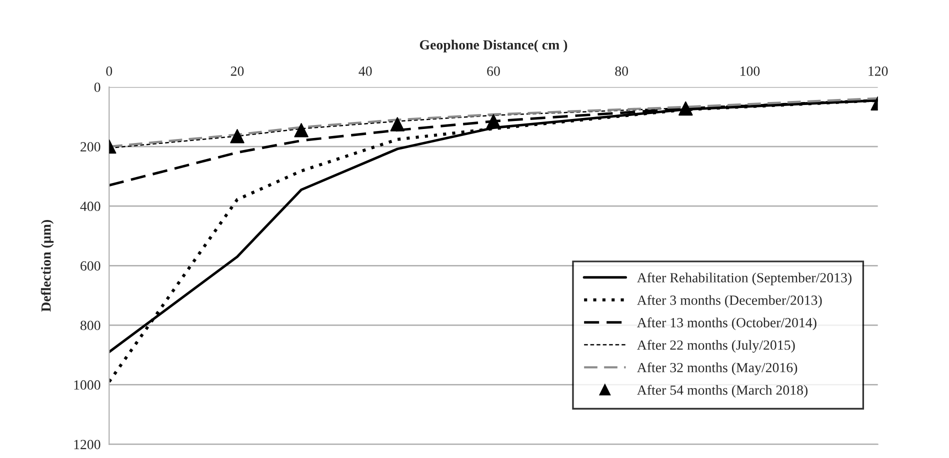 Image resolution: width=949 pixels, height=458 pixels. What do you see at coordinates (717, 369) in the screenshot?
I see `legend-label: After 32 months (May/2016)` at bounding box center [717, 369].